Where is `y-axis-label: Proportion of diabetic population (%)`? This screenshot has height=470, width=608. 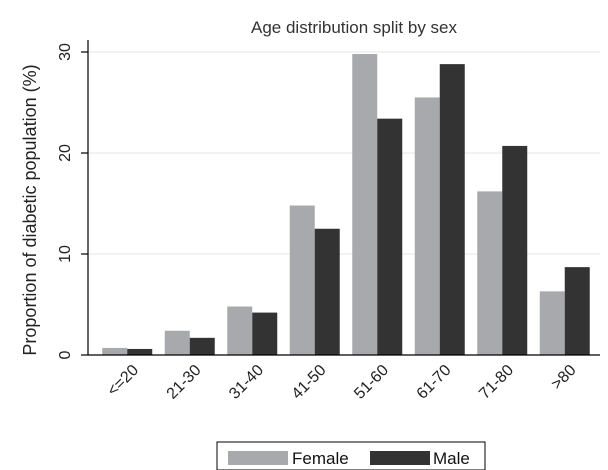 y-axis-label: Proportion of diabetic population (%) is located at coordinates (30, 209).